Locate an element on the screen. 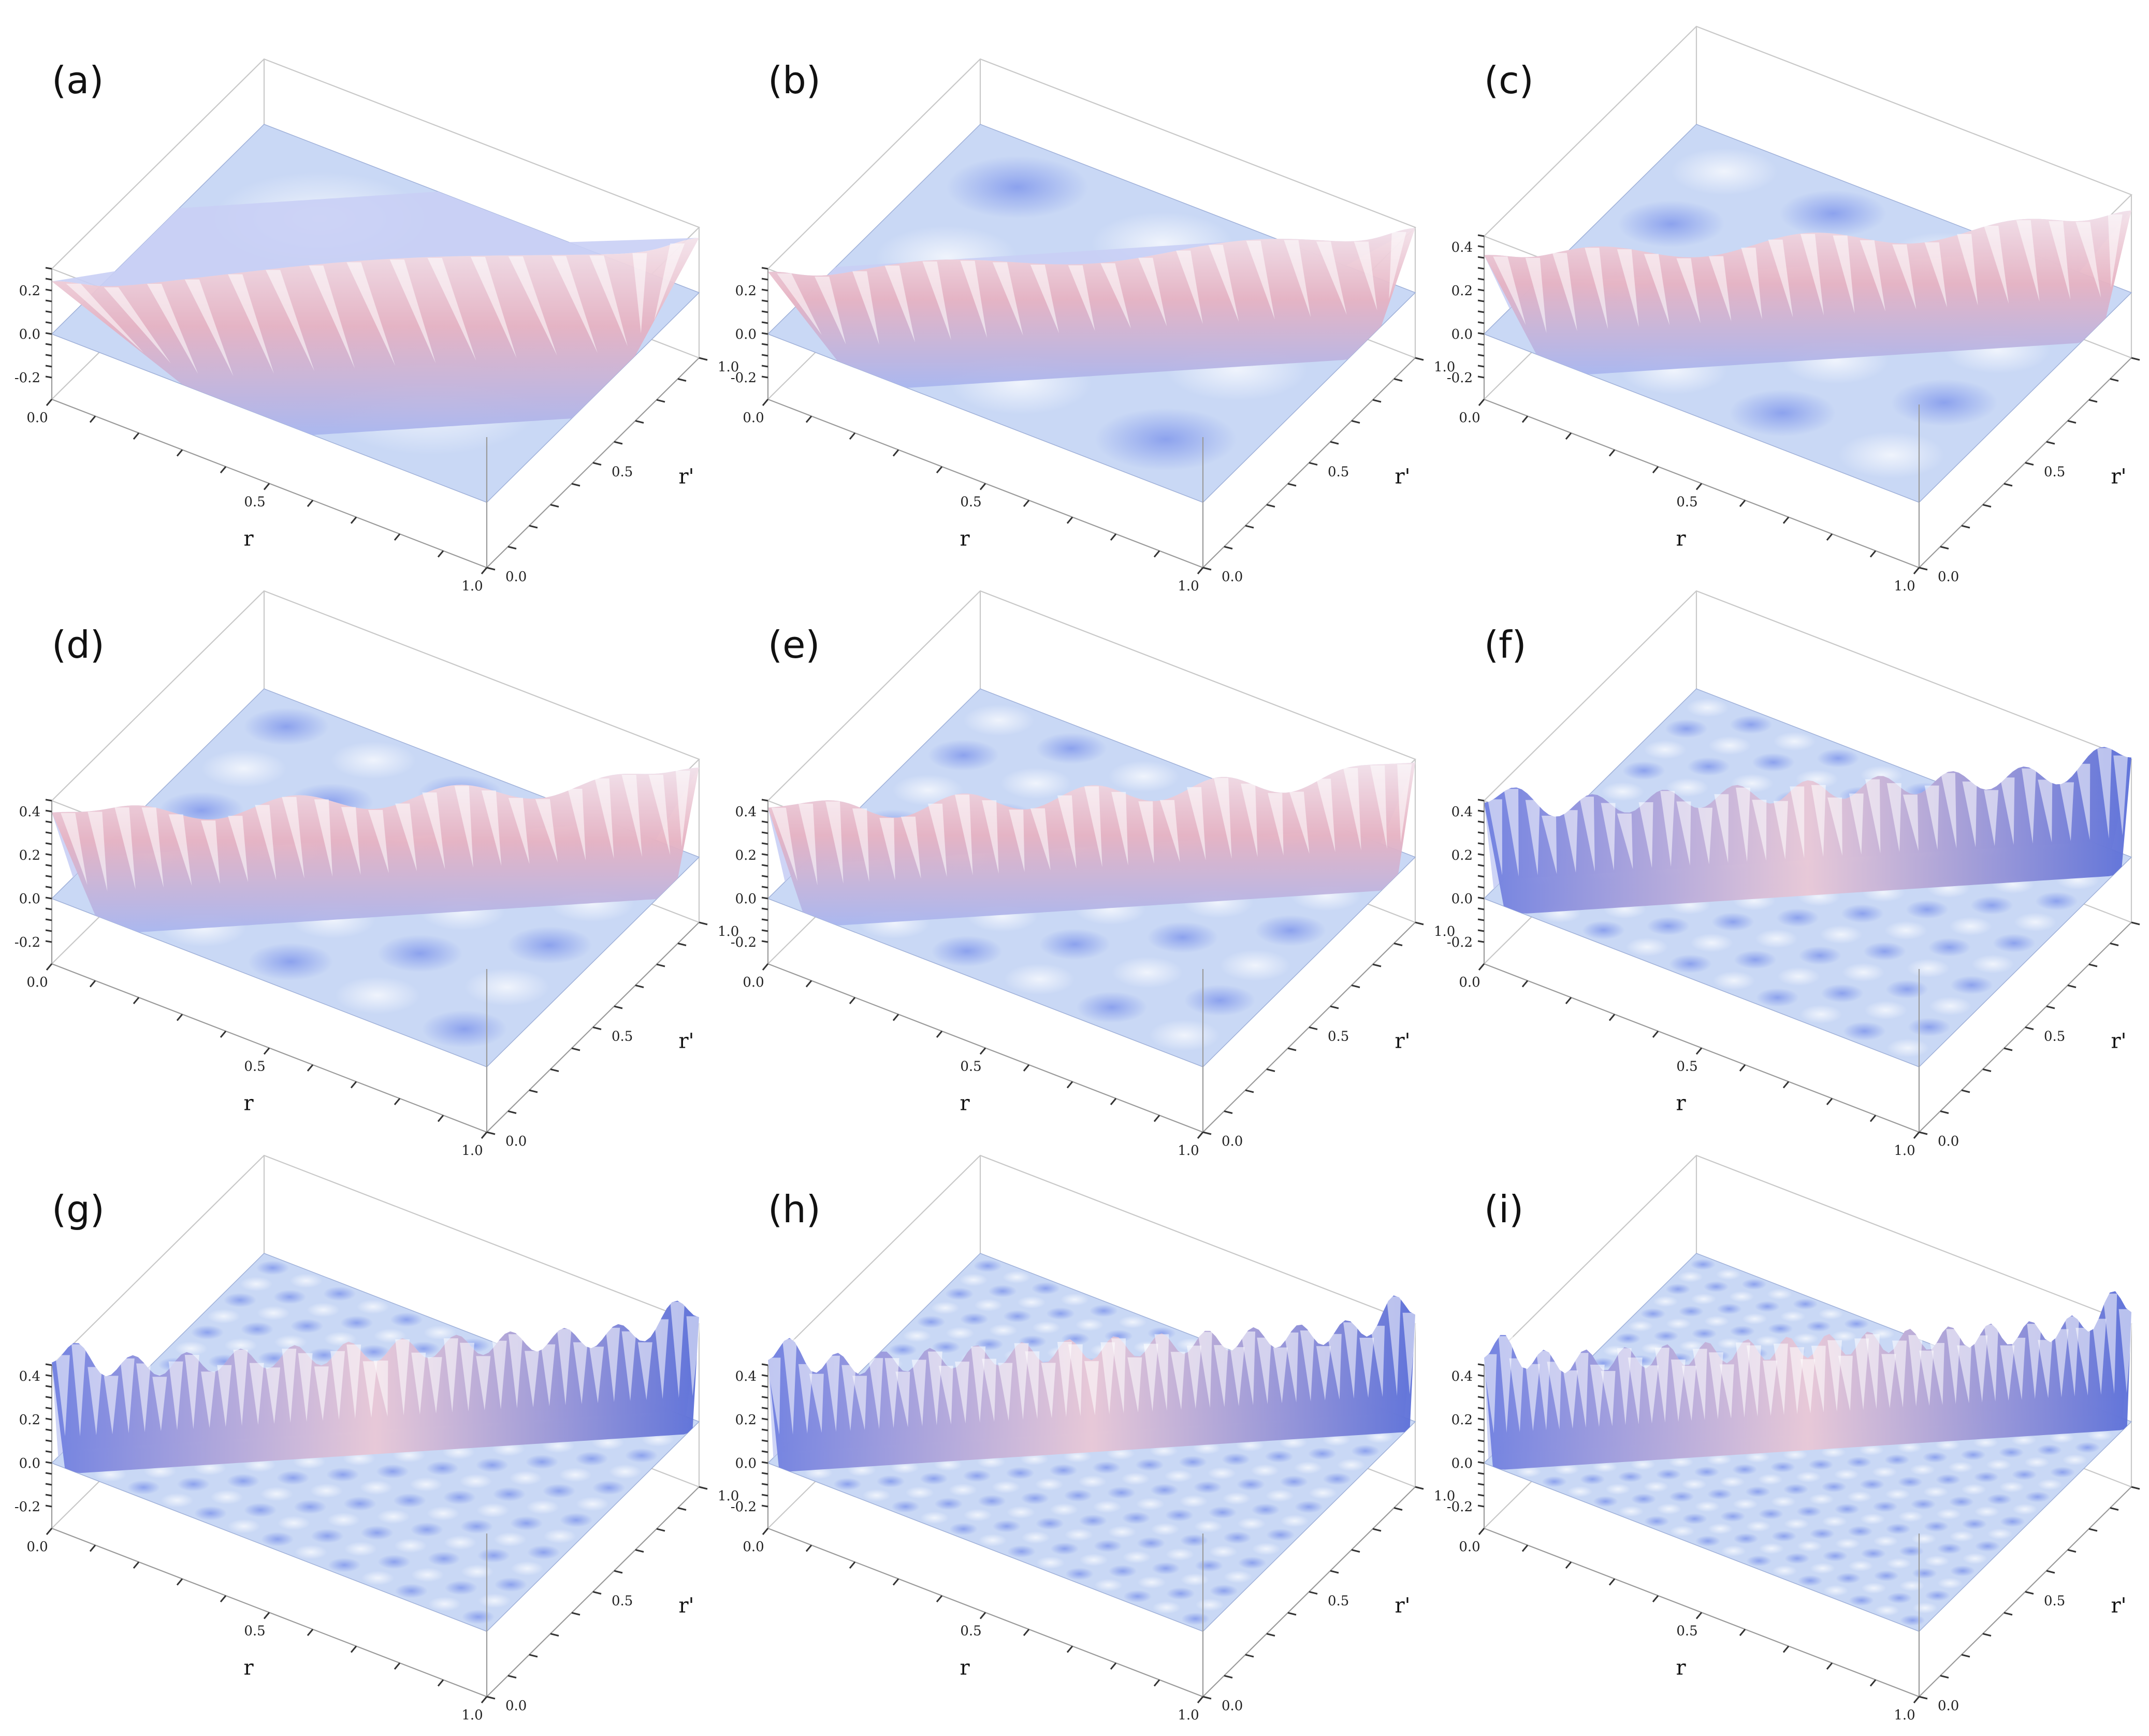 The height and width of the screenshot is (1736, 2149). r-axis-label: r is located at coordinates (1681, 539).